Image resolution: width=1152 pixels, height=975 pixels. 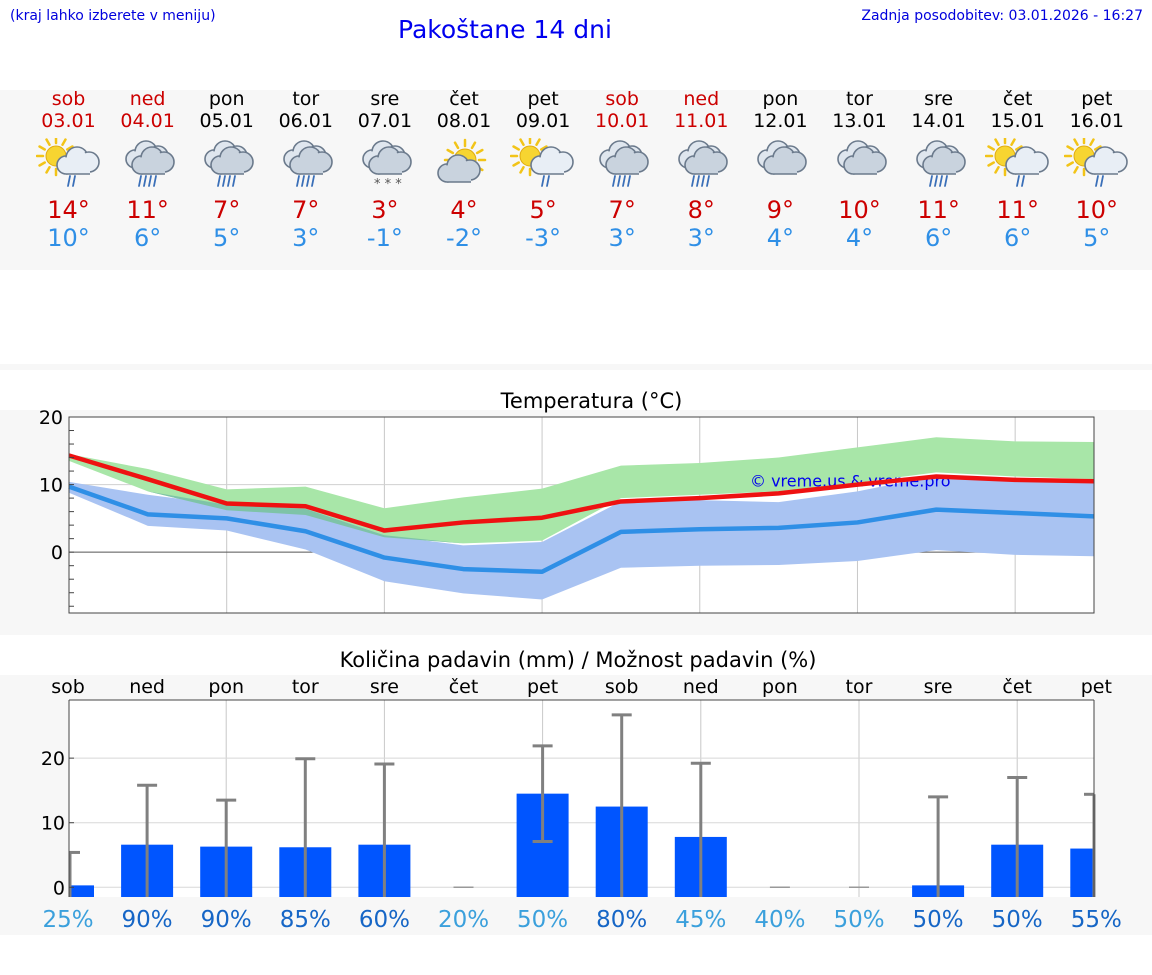 I want to click on min-range-band, so click(x=581, y=537).